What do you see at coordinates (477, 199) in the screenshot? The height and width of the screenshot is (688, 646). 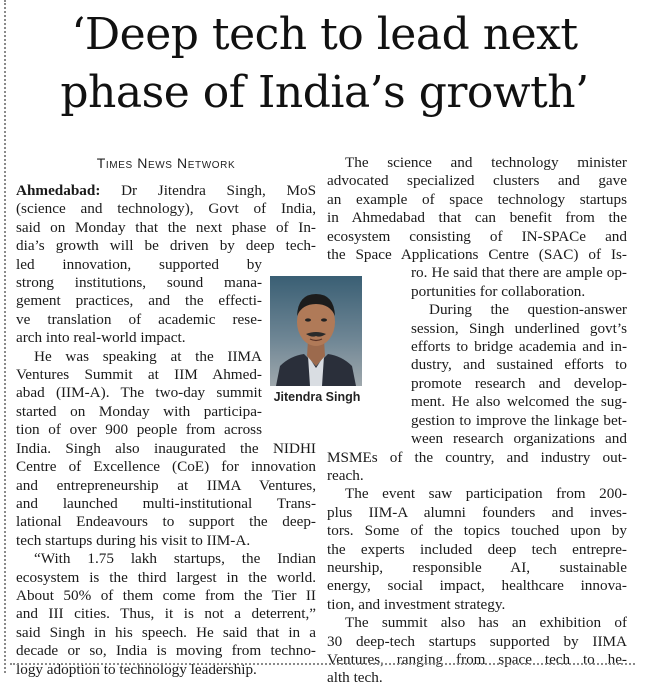 I see `text-line: an example of space technology startups` at bounding box center [477, 199].